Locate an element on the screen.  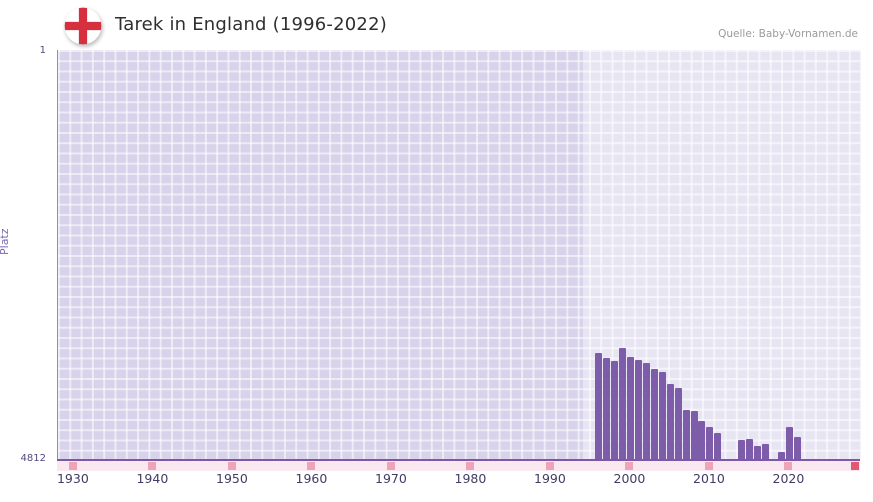
page-title: Tarek in England (1996-2022) is located at coordinates (251, 24).